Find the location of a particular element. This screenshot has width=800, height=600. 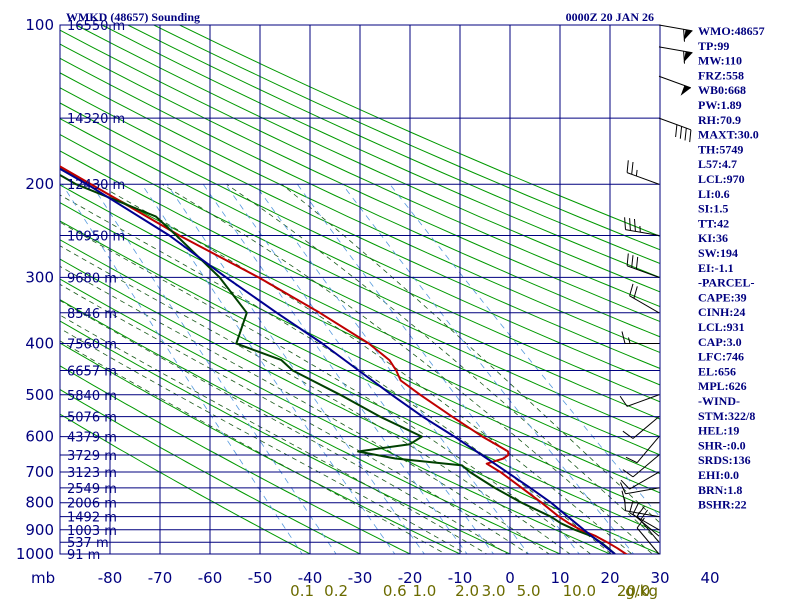

pressure-tick-label: 1000 is located at coordinates (35, 554).